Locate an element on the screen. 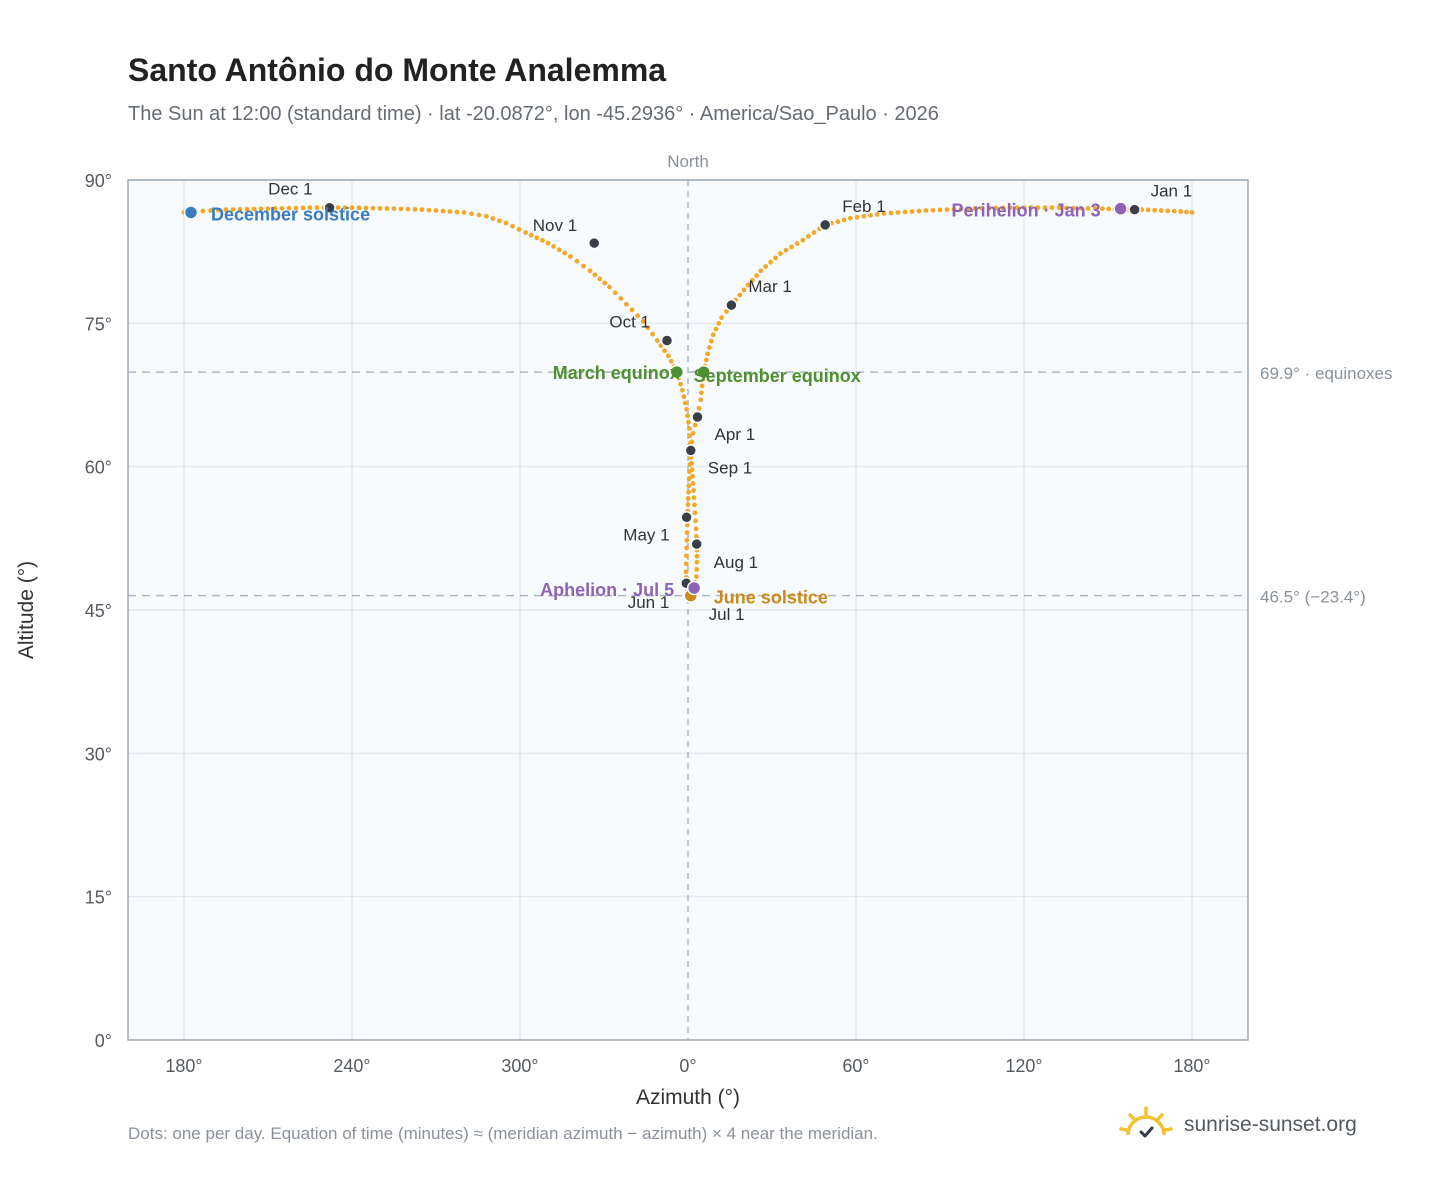  month-marker-label: Apr 1 is located at coordinates (735, 434).